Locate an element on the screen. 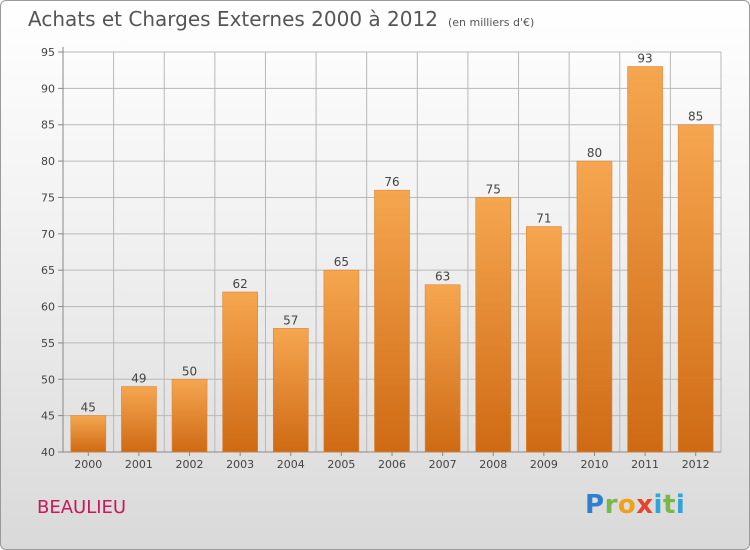  proxiti-logo: Proxiti is located at coordinates (635, 505).